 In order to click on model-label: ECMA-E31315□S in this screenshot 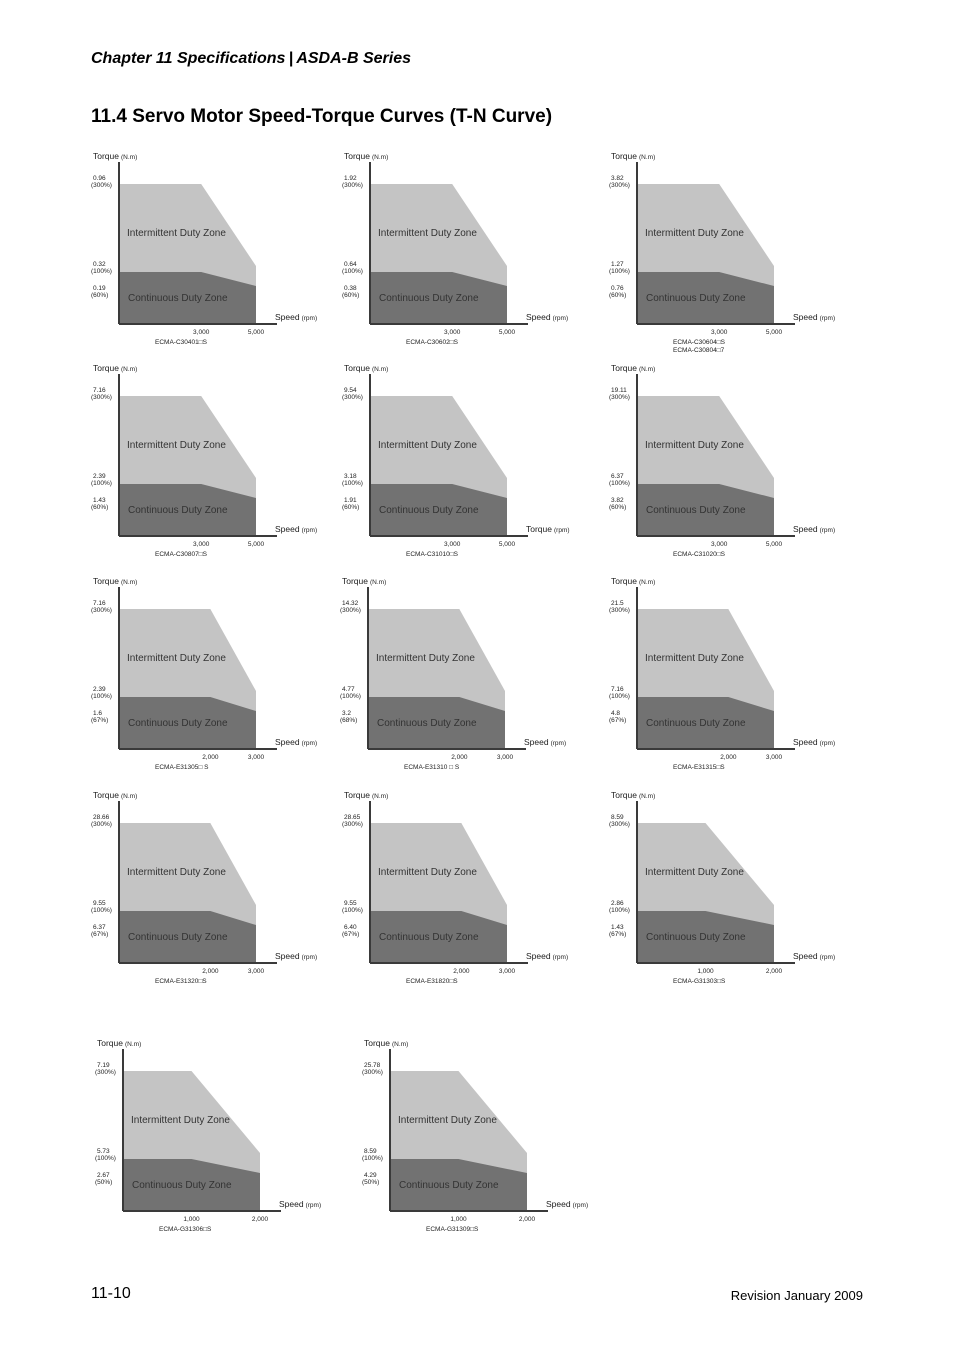, I will do `click(699, 767)`.